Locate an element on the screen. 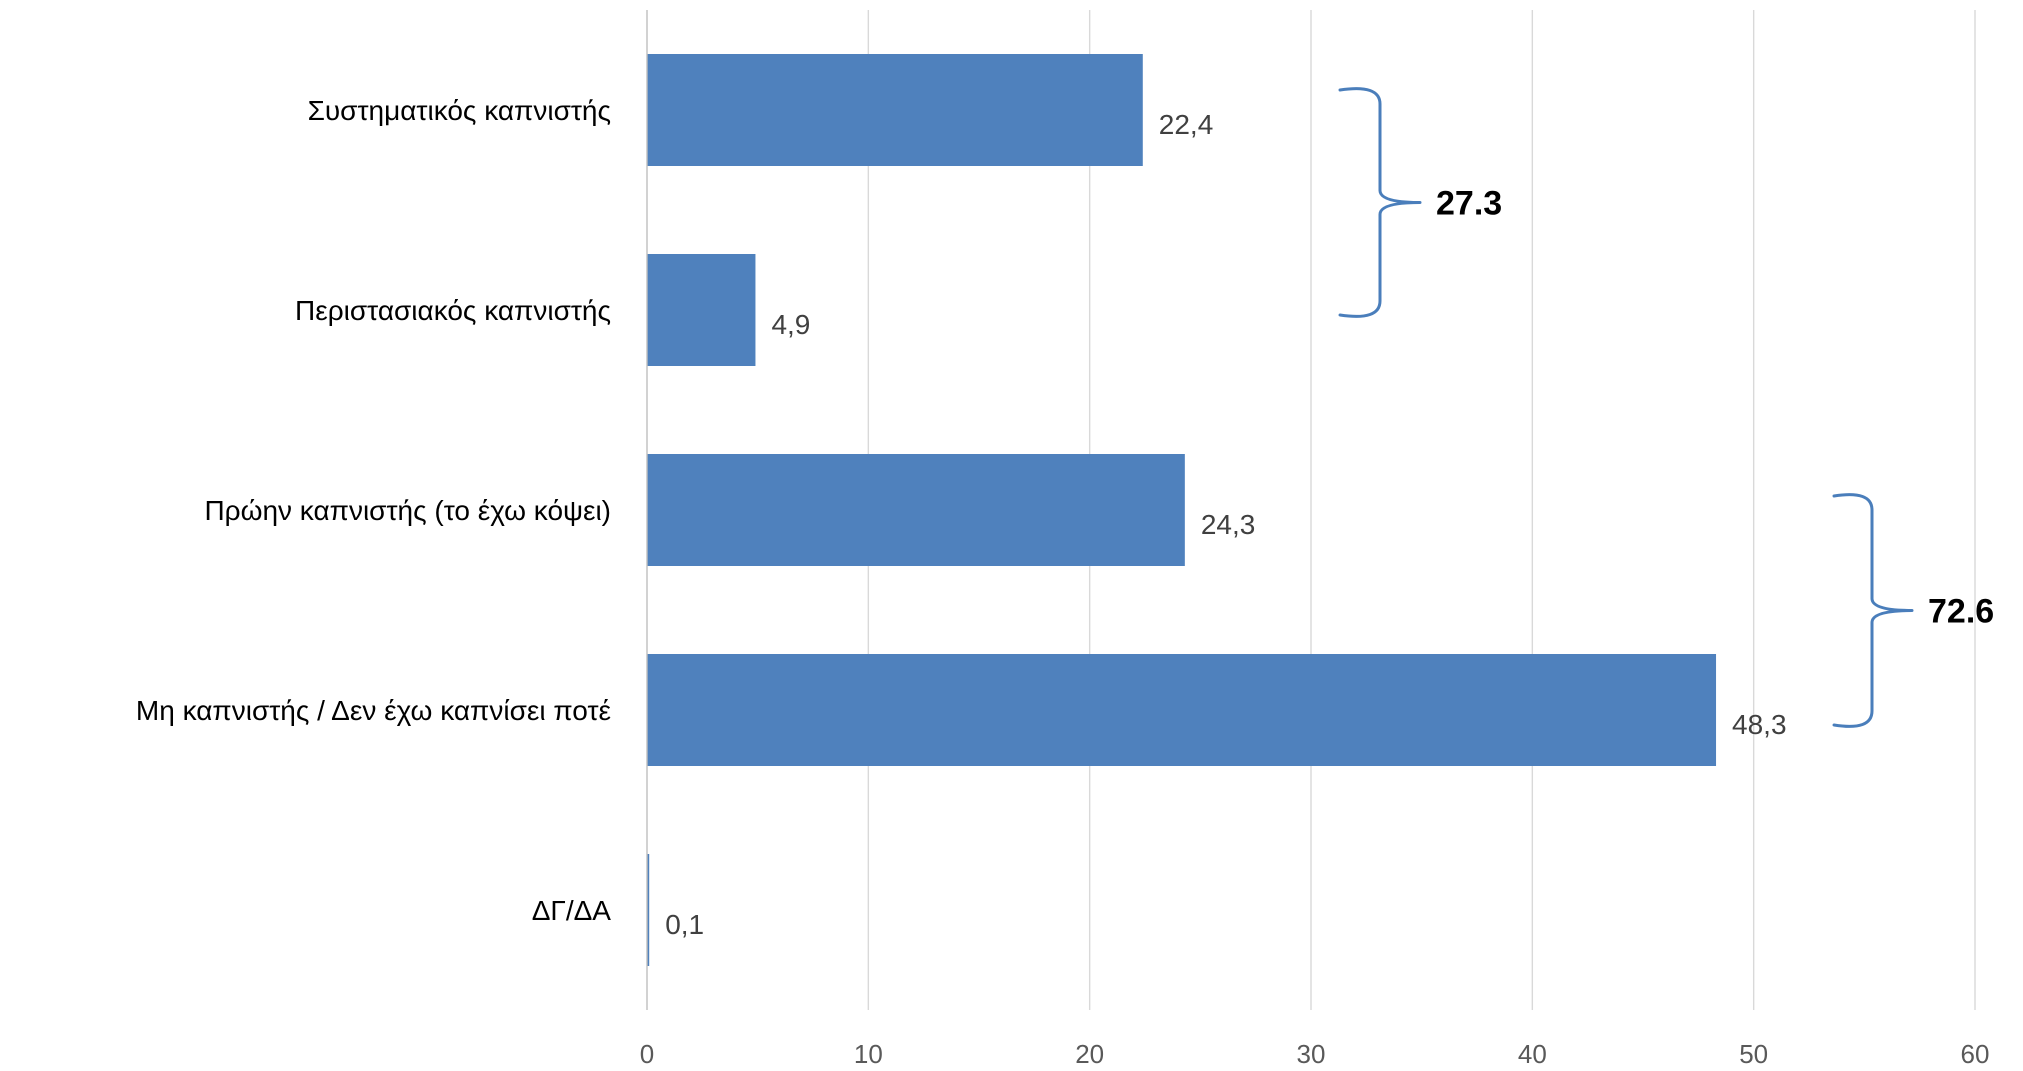 This screenshot has height=1071, width=2023. data-label-1: 4,9 is located at coordinates (790, 324).